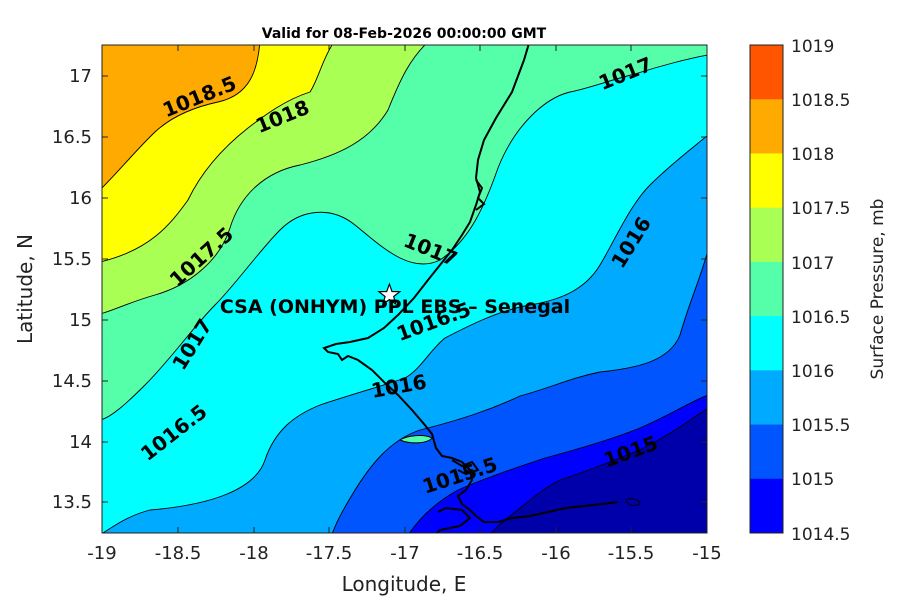 This screenshot has height=600, width=900. I want to click on colorbar-frame, so click(766, 289).